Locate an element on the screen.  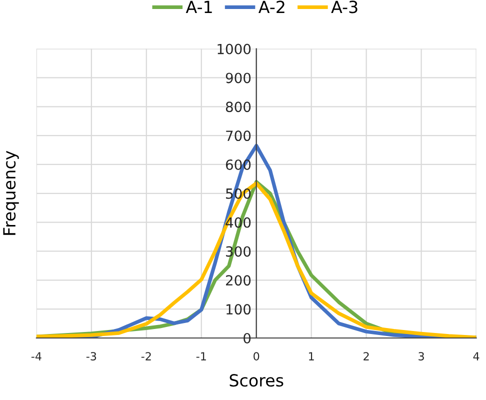
legend-label: A-3 is located at coordinates (344, 7).